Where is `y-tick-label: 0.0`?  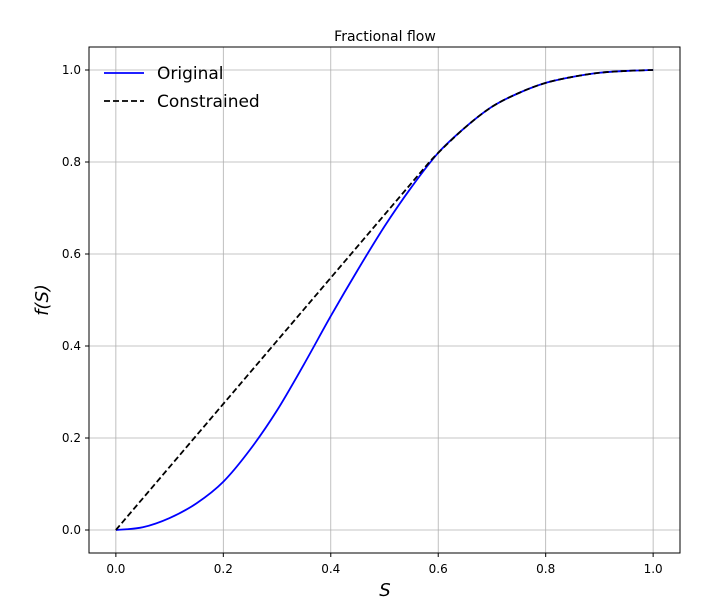
y-tick-label: 0.0 is located at coordinates (71, 530).